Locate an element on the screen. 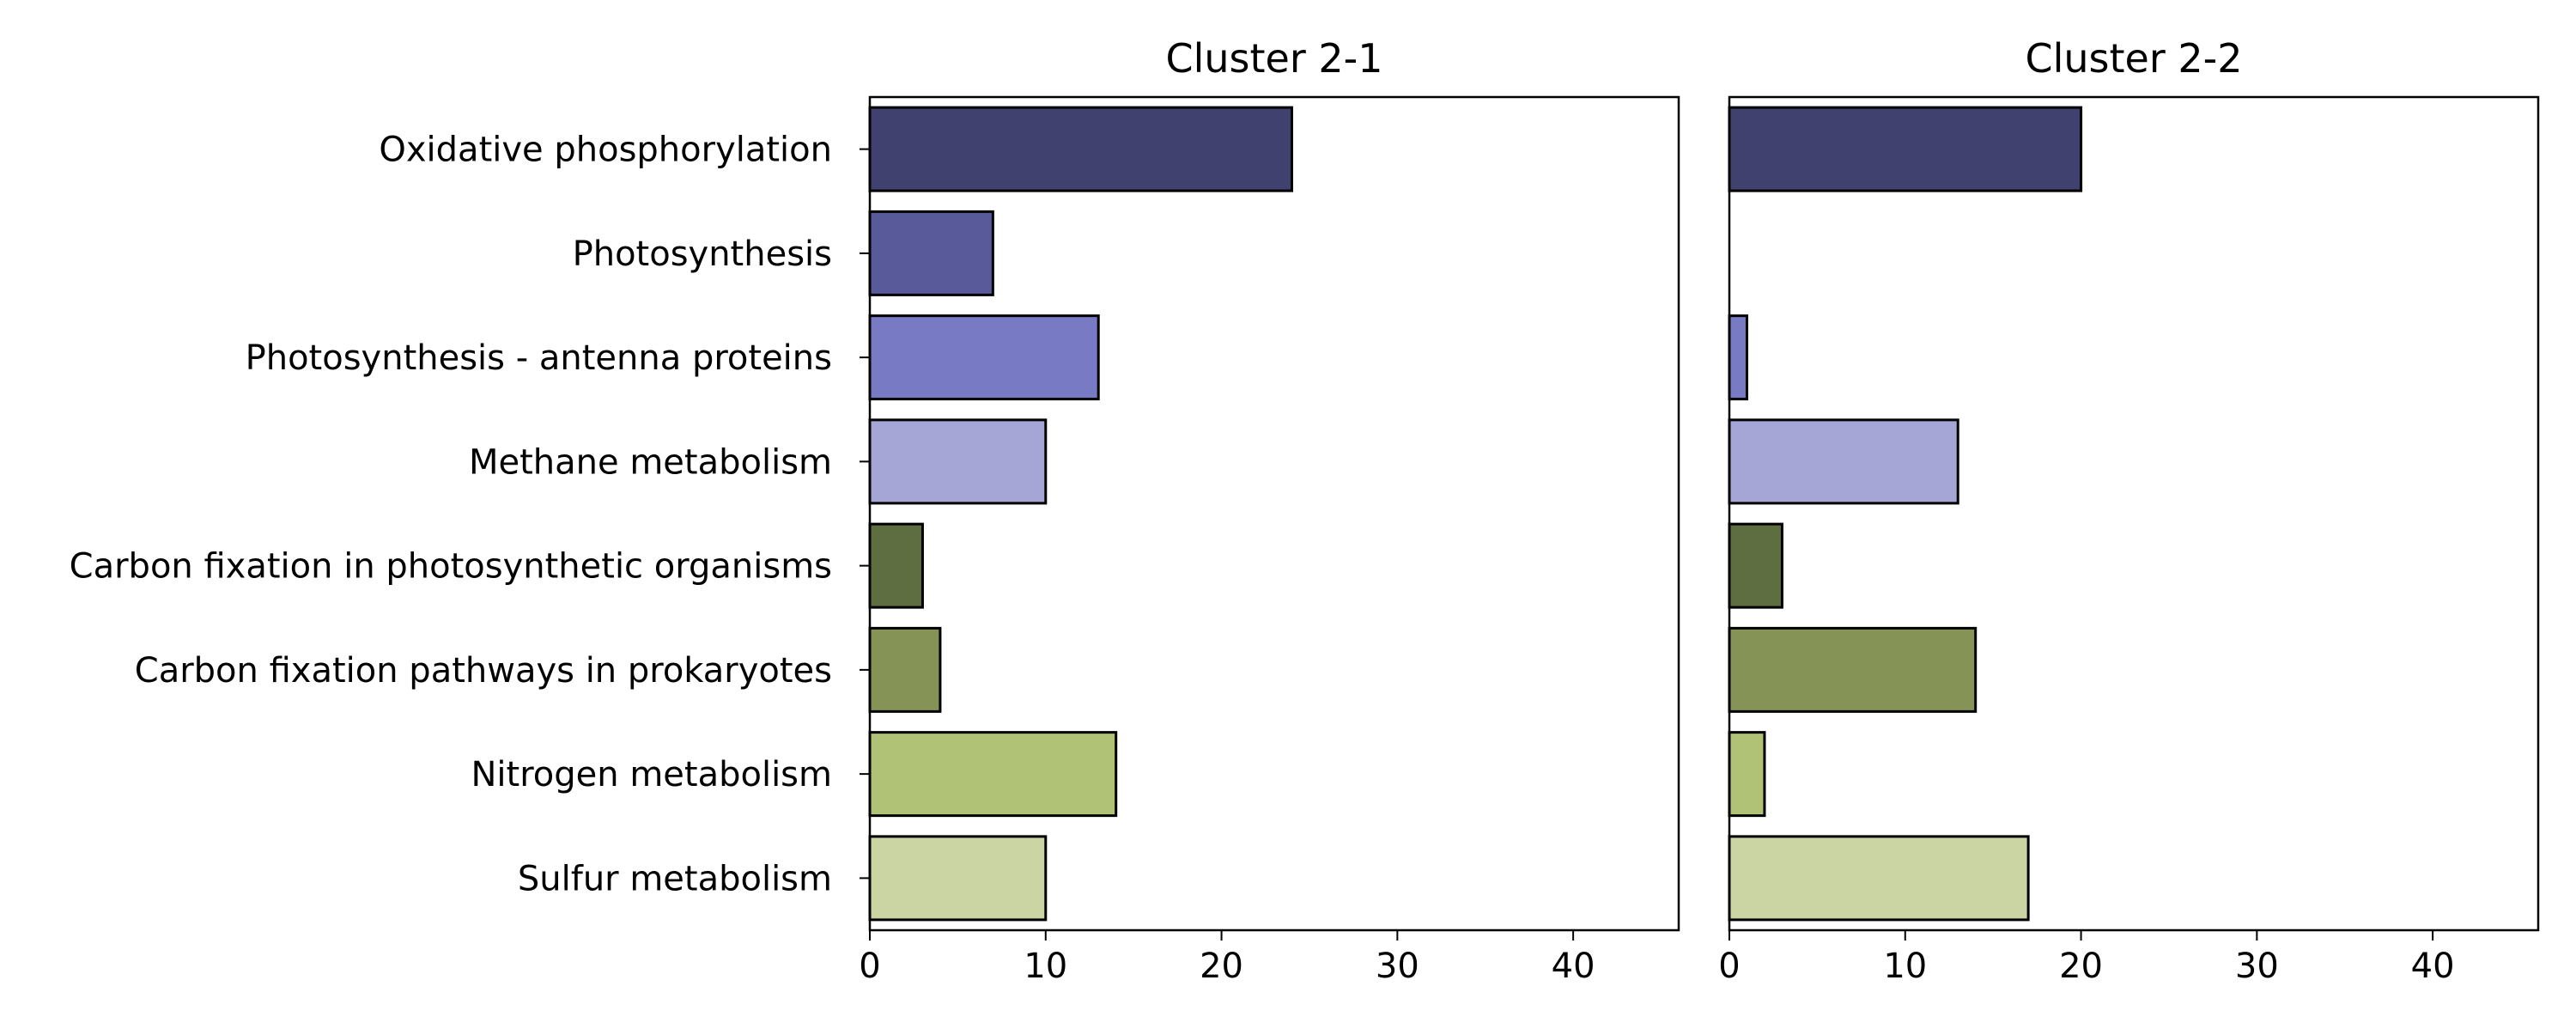  category-label-6: Carbon fixation pathways in prokaryotes is located at coordinates (483, 671).